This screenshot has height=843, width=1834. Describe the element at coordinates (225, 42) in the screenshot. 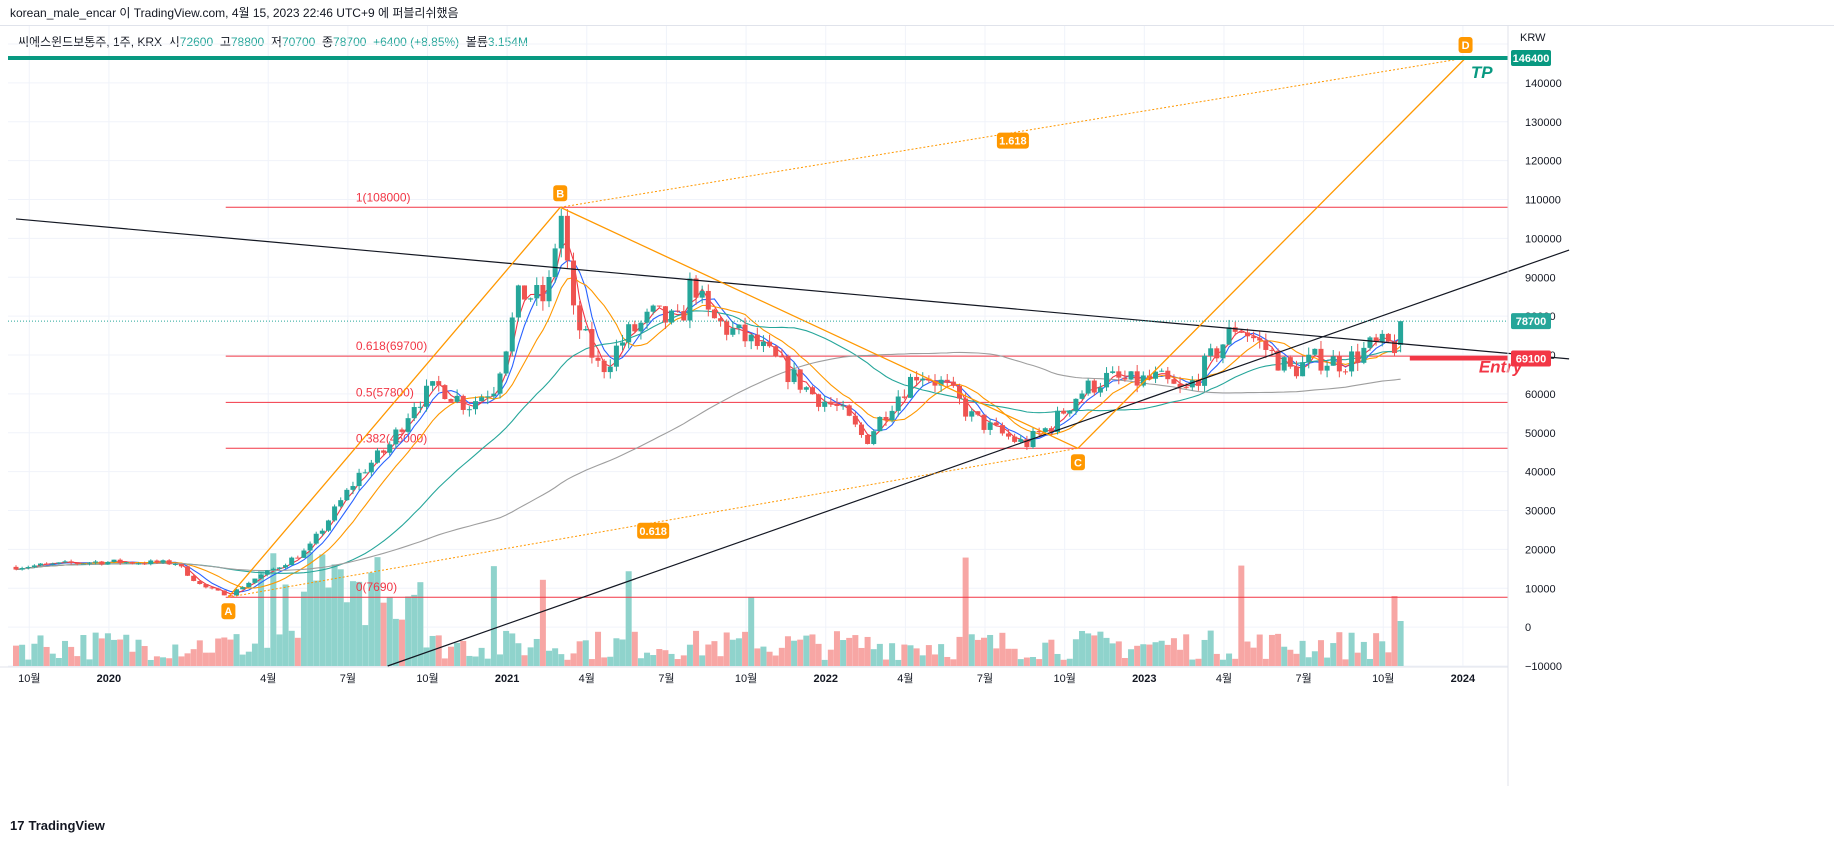

I see `high-label: 고` at that location.